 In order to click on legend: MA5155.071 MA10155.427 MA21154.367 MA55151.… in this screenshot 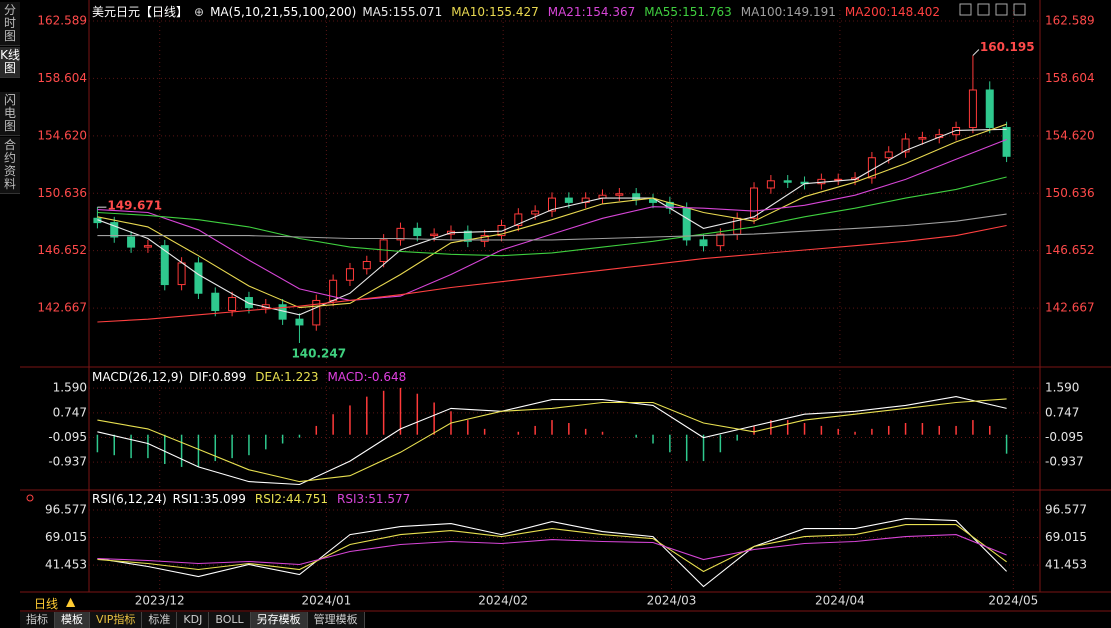, I will do `click(651, 12)`.